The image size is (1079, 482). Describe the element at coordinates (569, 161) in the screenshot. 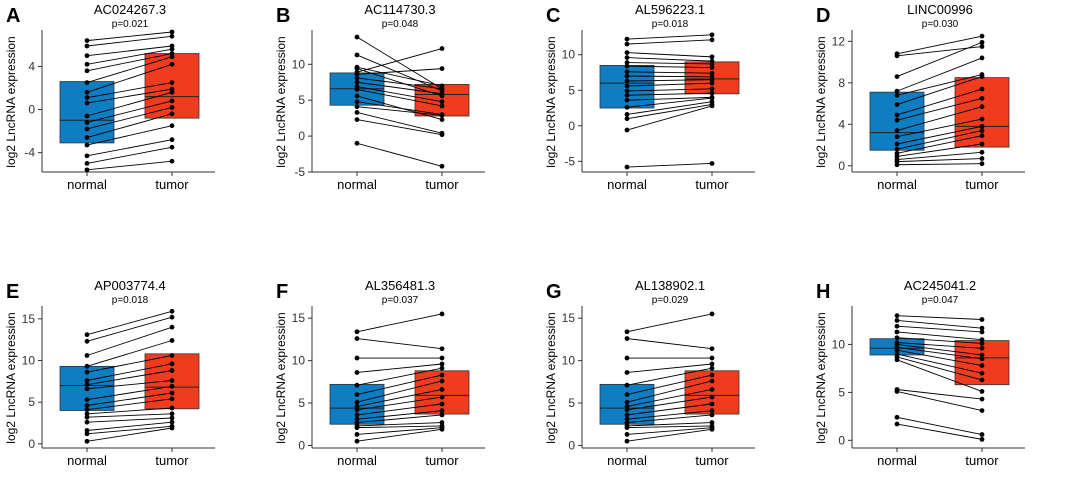

I see `y-tick-label: -5` at that location.